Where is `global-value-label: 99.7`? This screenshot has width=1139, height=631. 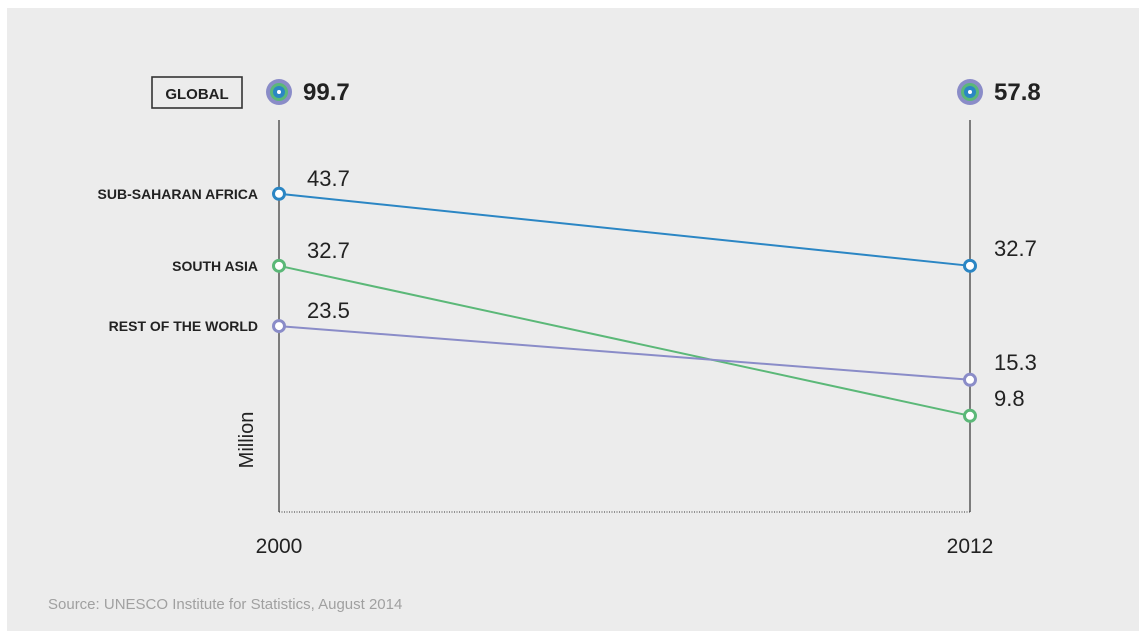
global-value-label: 99.7 is located at coordinates (326, 92).